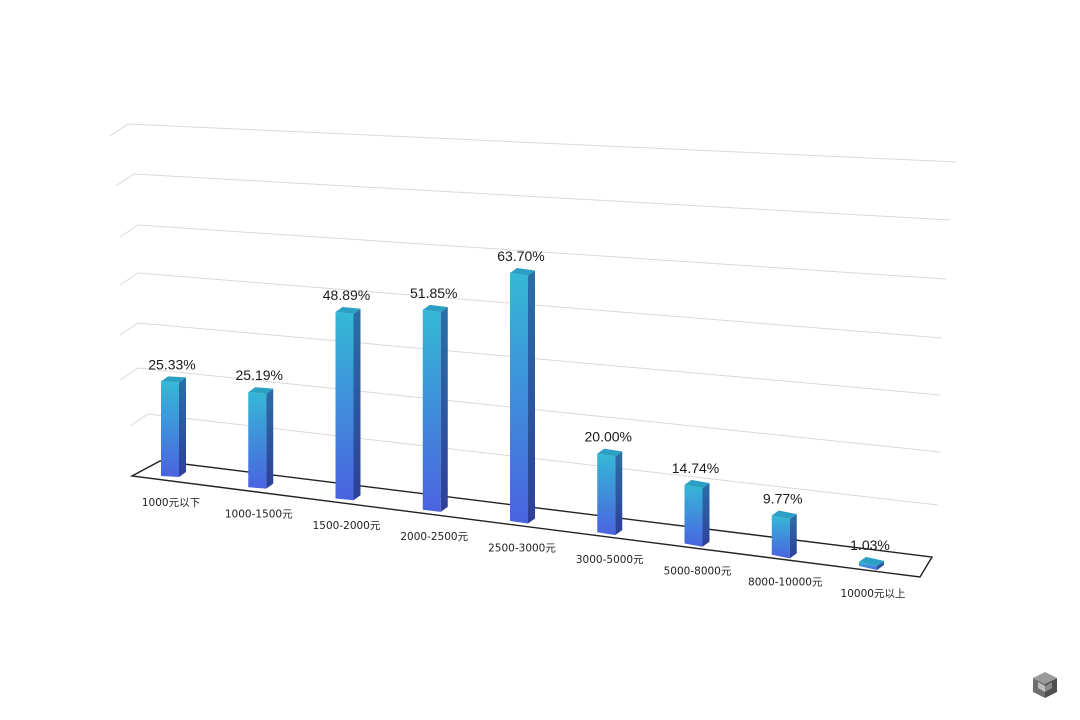 The width and height of the screenshot is (1080, 720). I want to click on floor-outline, so click(531, 519).